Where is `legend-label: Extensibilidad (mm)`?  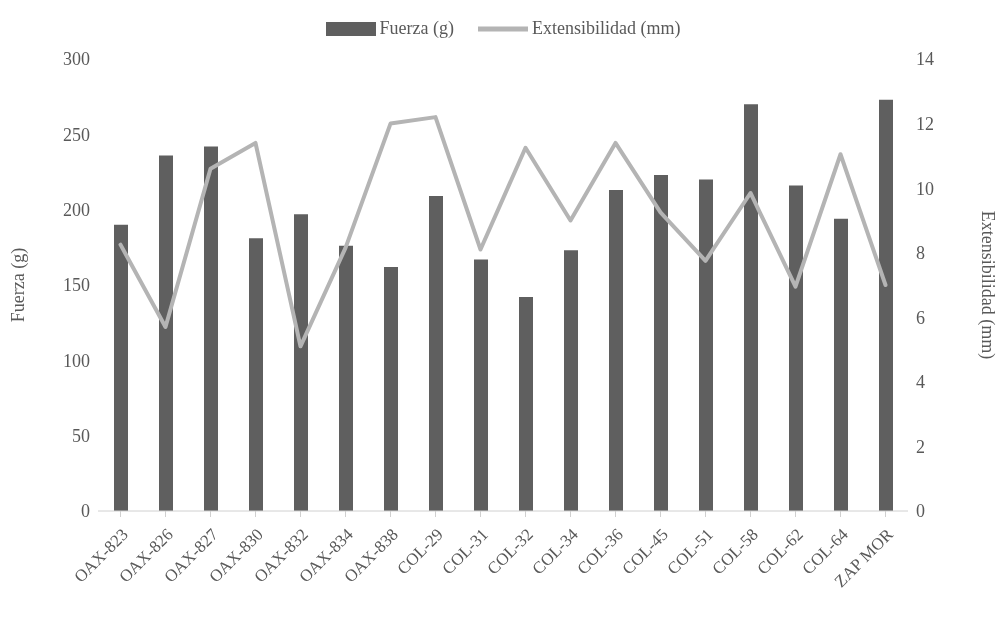
legend-label: Extensibilidad (mm) is located at coordinates (606, 28).